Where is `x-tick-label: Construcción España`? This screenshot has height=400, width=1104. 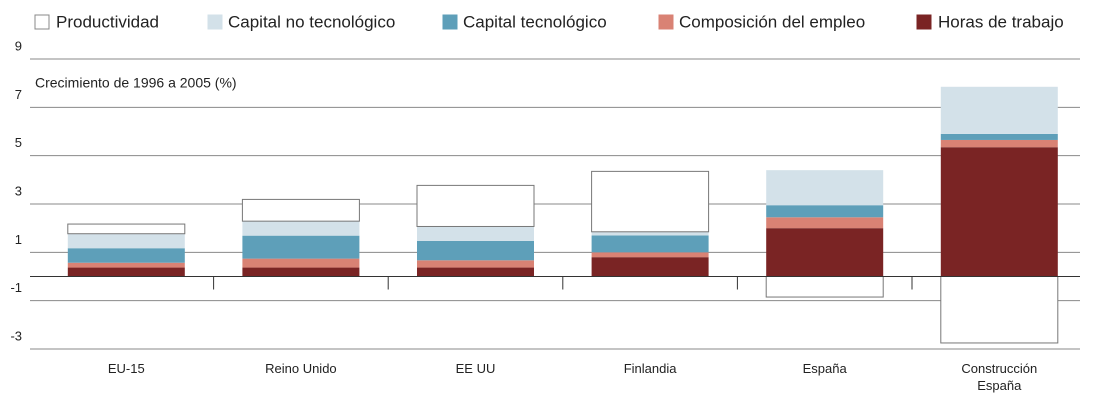
x-tick-label: Construcción España is located at coordinates (999, 377).